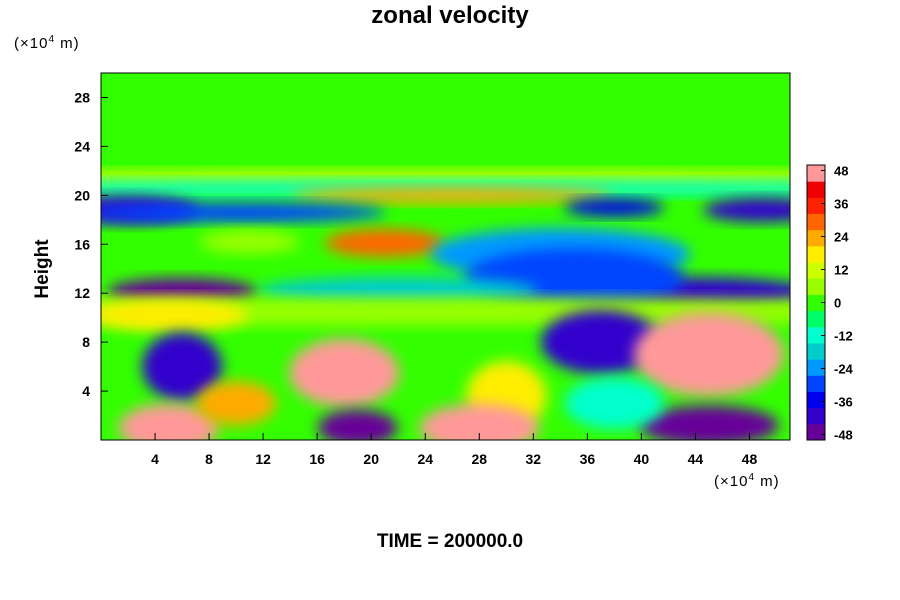 This screenshot has width=900, height=600. What do you see at coordinates (86, 391) in the screenshot?
I see `y-tick-label: 4` at bounding box center [86, 391].